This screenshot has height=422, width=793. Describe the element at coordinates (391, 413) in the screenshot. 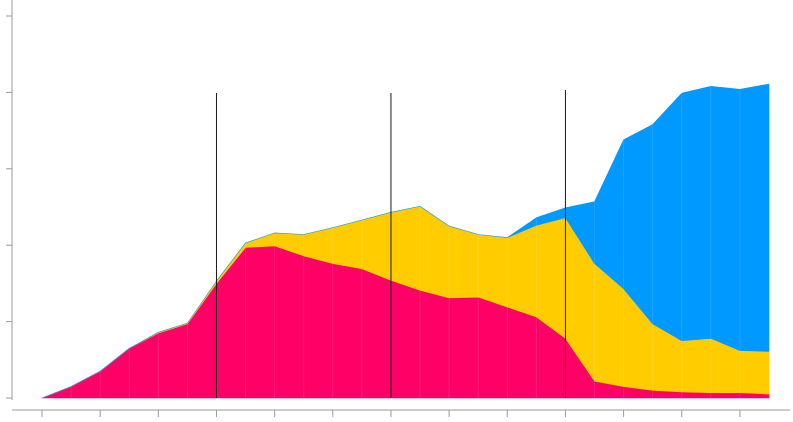

I see `x-axis-ticks` at that location.